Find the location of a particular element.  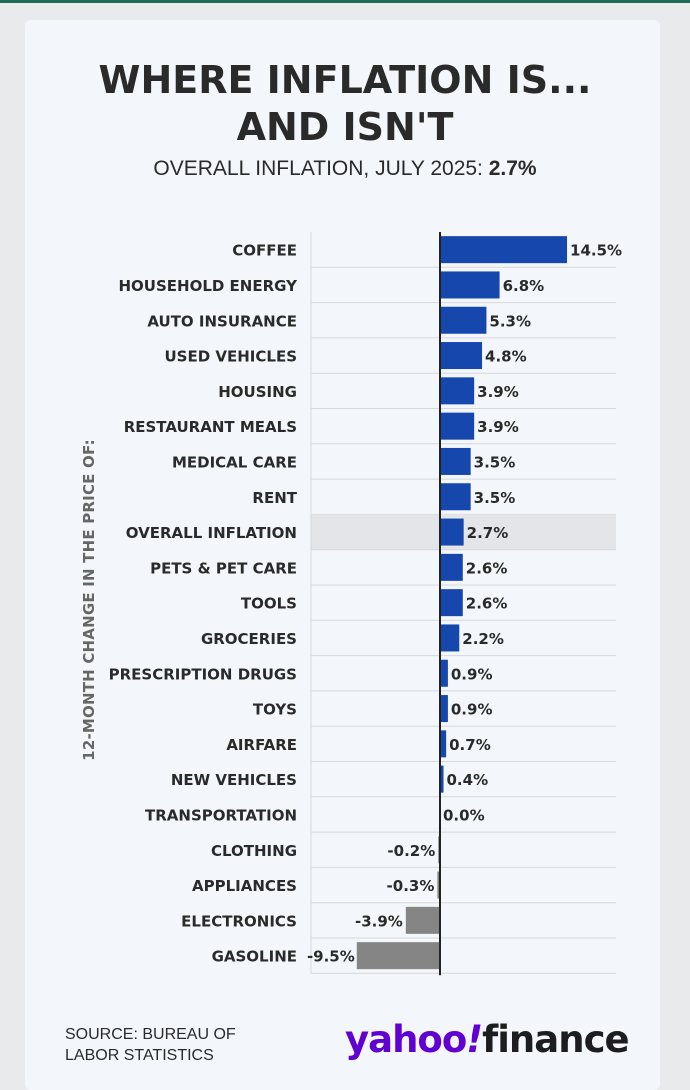

bar-toys is located at coordinates (444, 708).